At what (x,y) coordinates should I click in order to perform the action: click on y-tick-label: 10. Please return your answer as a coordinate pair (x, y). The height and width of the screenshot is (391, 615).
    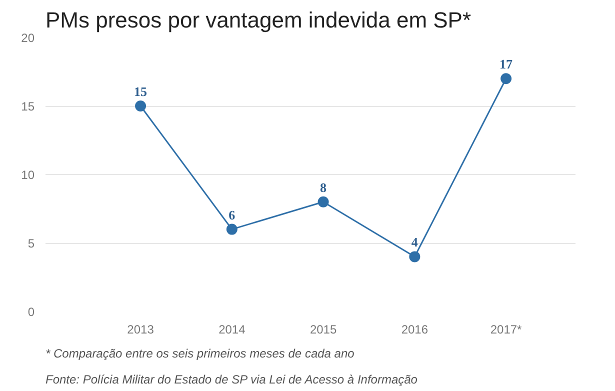
    Looking at the image, I should click on (28, 175).